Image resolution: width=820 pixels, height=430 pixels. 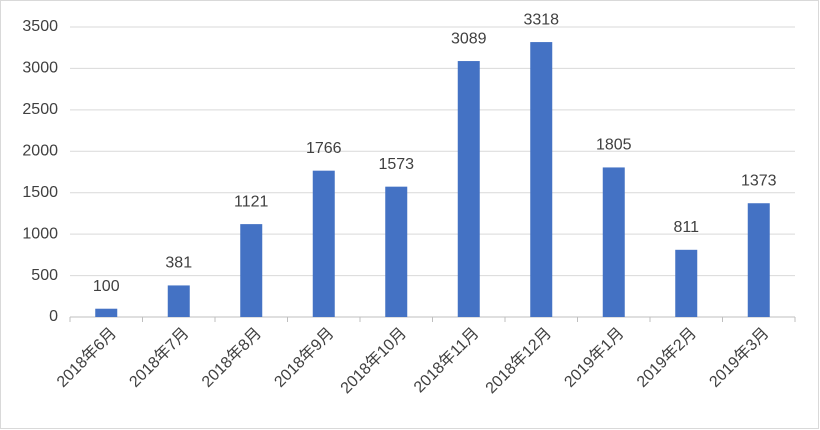 I want to click on data-label: 3318, so click(x=541, y=19).